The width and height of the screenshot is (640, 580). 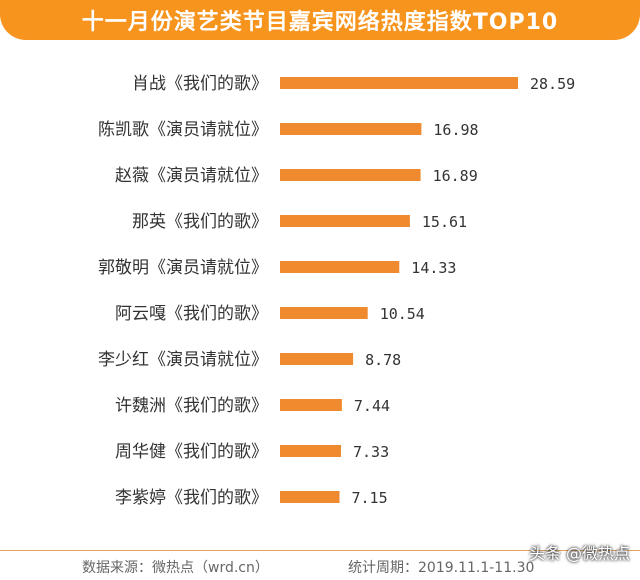 I want to click on category-label: 郭敬明《演员请就位》, so click(x=183, y=268).